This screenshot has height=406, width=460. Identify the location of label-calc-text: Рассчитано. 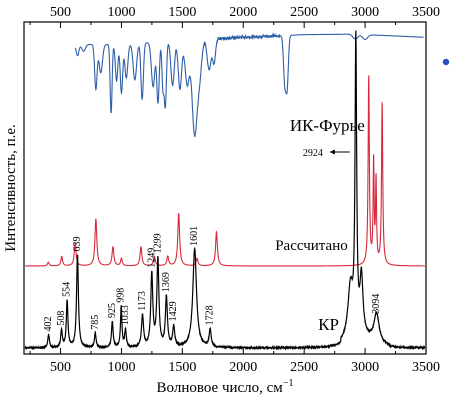
(311, 246).